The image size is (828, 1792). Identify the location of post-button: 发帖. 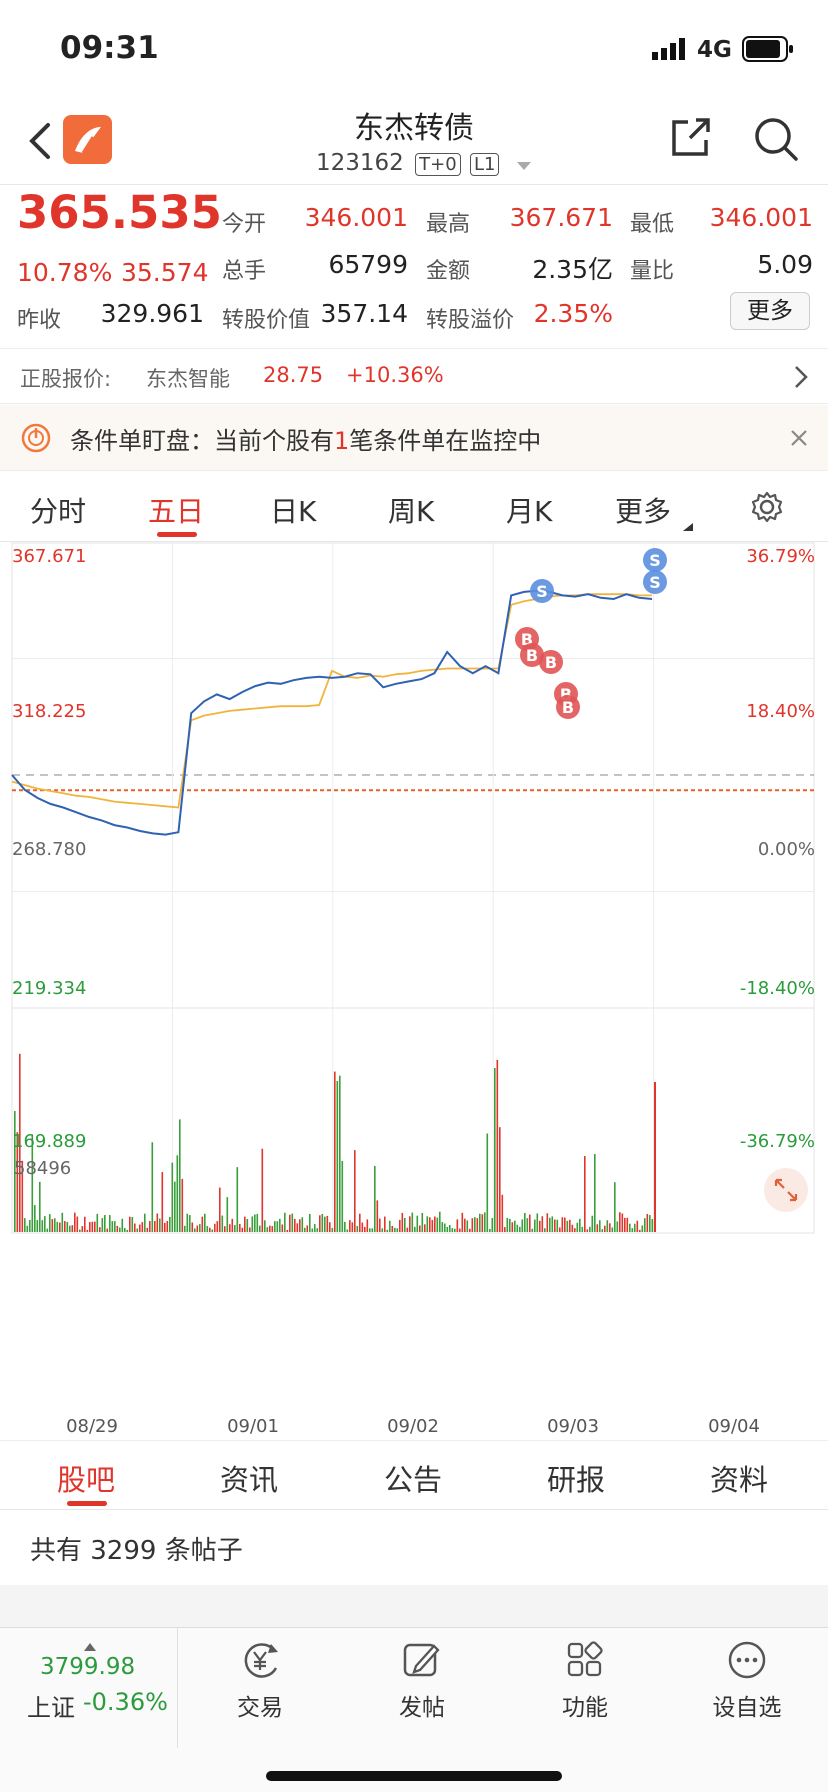
(422, 1681).